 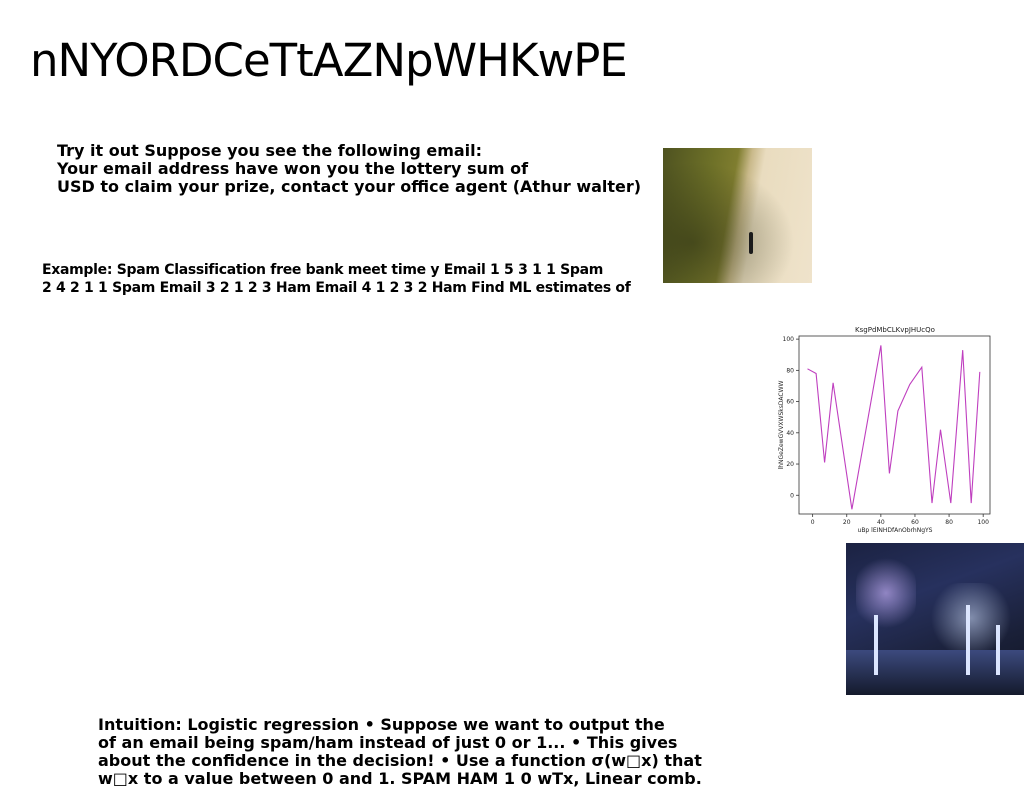 I want to click on y-axis-label: lhNGeZewGVVXWSksDACWW, so click(x=781, y=424).